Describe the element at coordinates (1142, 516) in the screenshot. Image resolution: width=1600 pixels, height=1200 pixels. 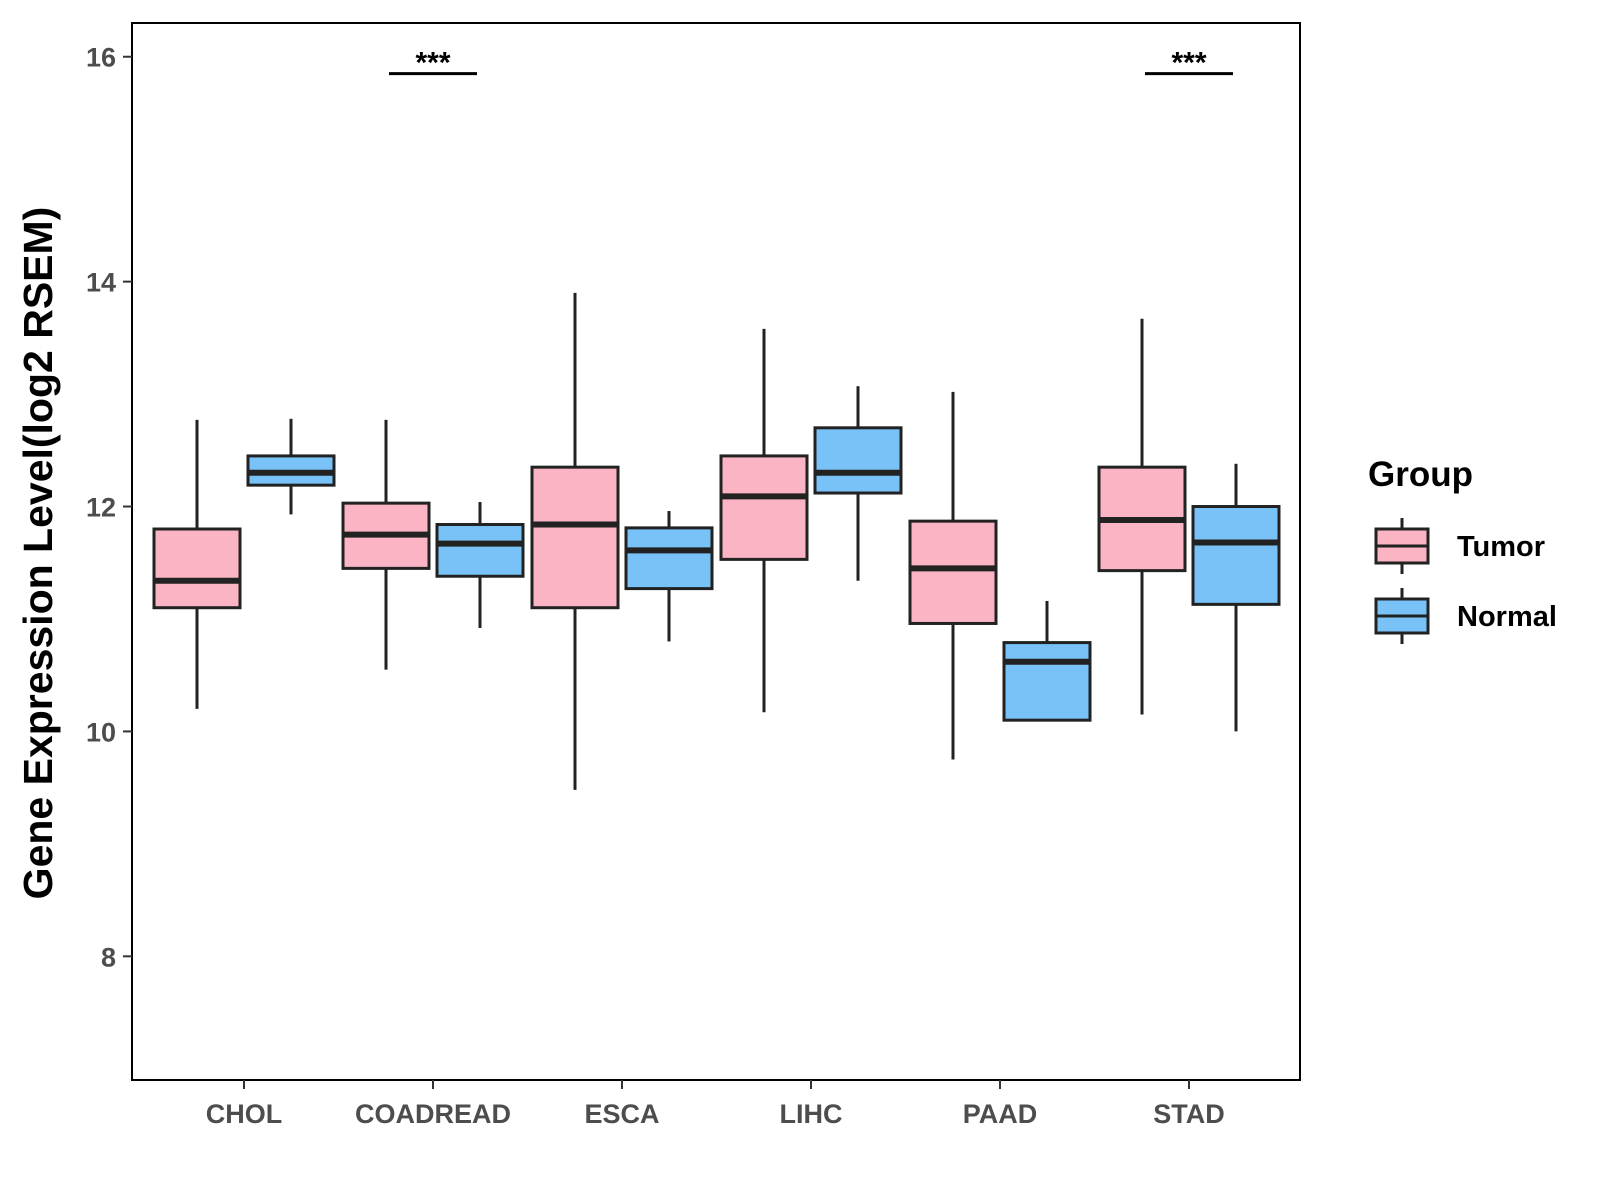
I see `box-tumor-stad` at that location.